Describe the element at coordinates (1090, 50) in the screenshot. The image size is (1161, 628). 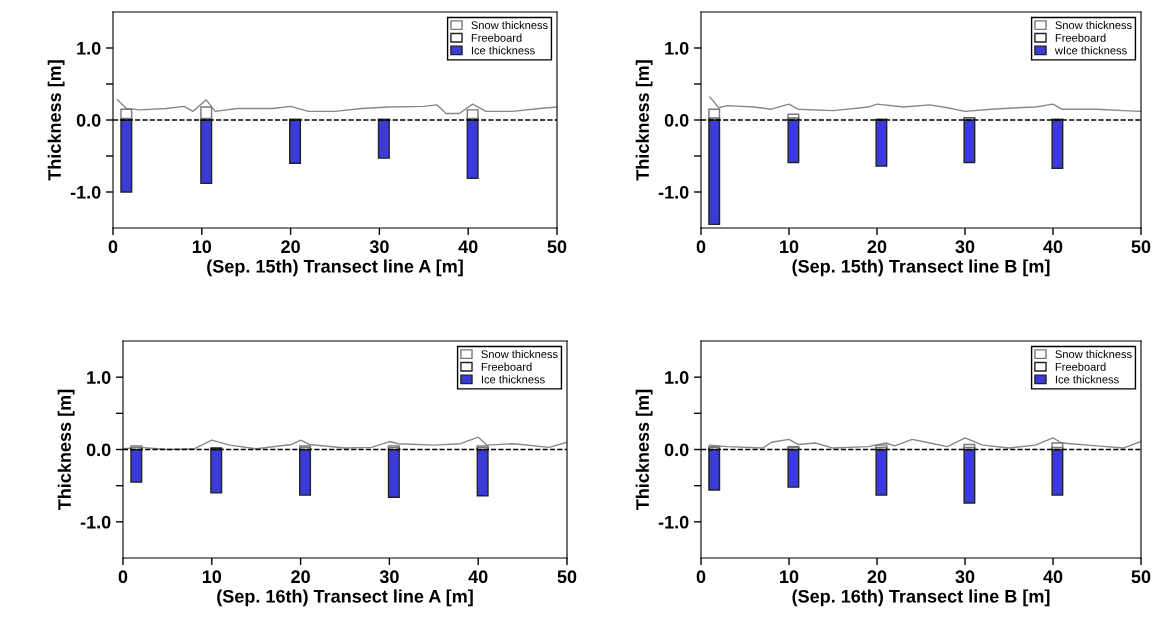
I see `legend-label: wIce thickness` at that location.